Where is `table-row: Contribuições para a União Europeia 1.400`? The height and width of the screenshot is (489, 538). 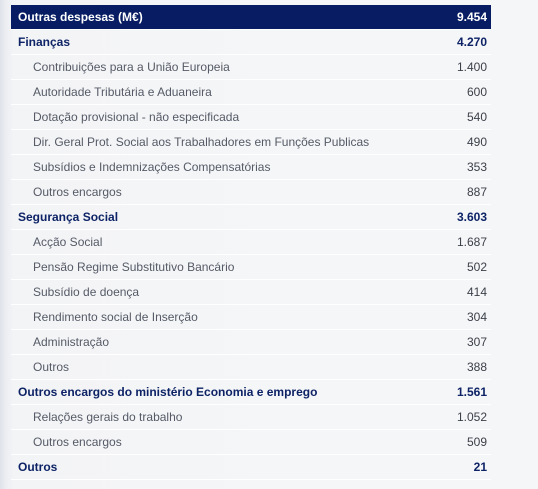 table-row: Contribuições para a União Europeia 1.400 is located at coordinates (251, 67).